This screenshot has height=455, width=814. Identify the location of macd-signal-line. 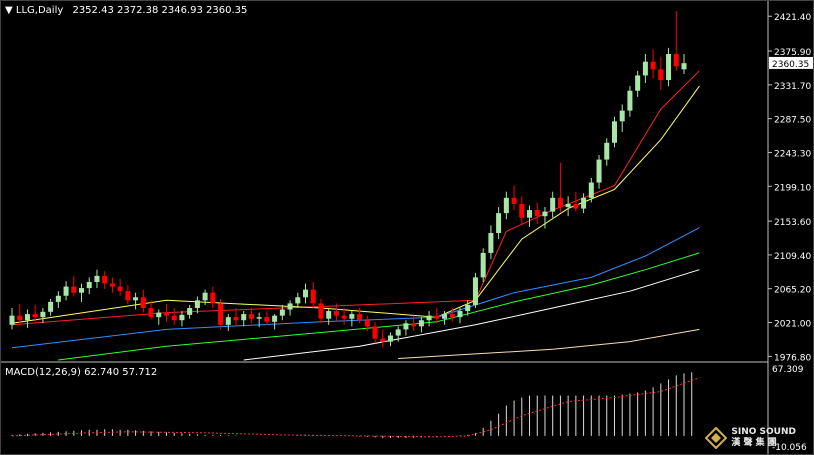
(355, 407).